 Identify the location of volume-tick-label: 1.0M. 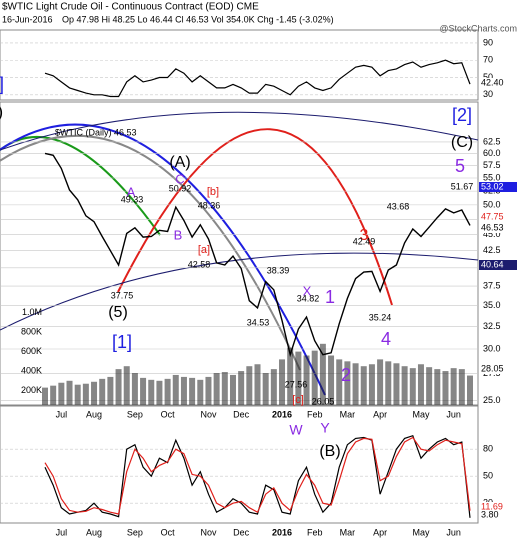
(32, 312).